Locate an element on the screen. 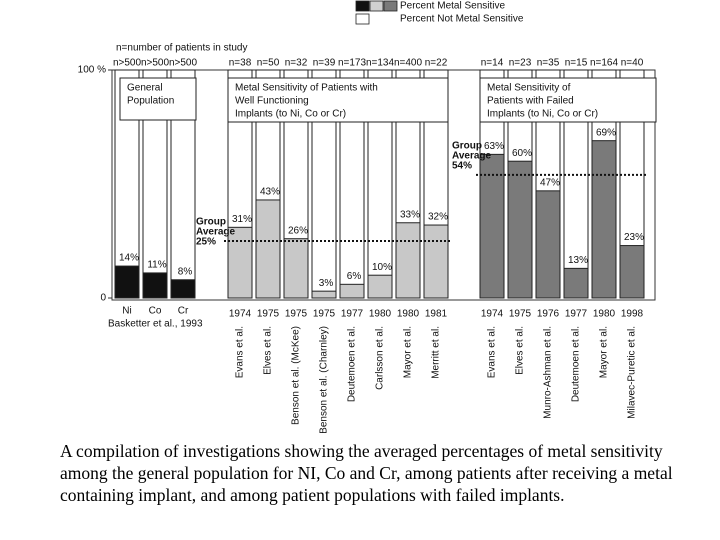 The height and width of the screenshot is (540, 720). value-label: 47% is located at coordinates (550, 182).